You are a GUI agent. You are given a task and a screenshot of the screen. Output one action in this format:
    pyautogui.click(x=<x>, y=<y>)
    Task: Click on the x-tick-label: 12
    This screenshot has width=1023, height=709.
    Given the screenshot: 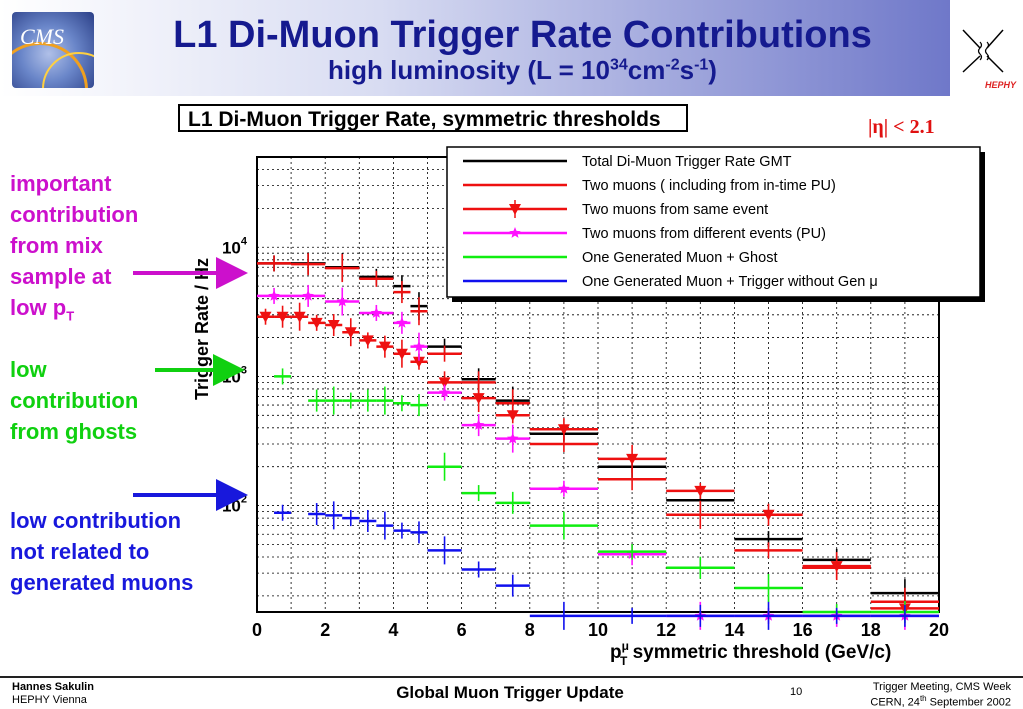 What is the action you would take?
    pyautogui.click(x=666, y=630)
    